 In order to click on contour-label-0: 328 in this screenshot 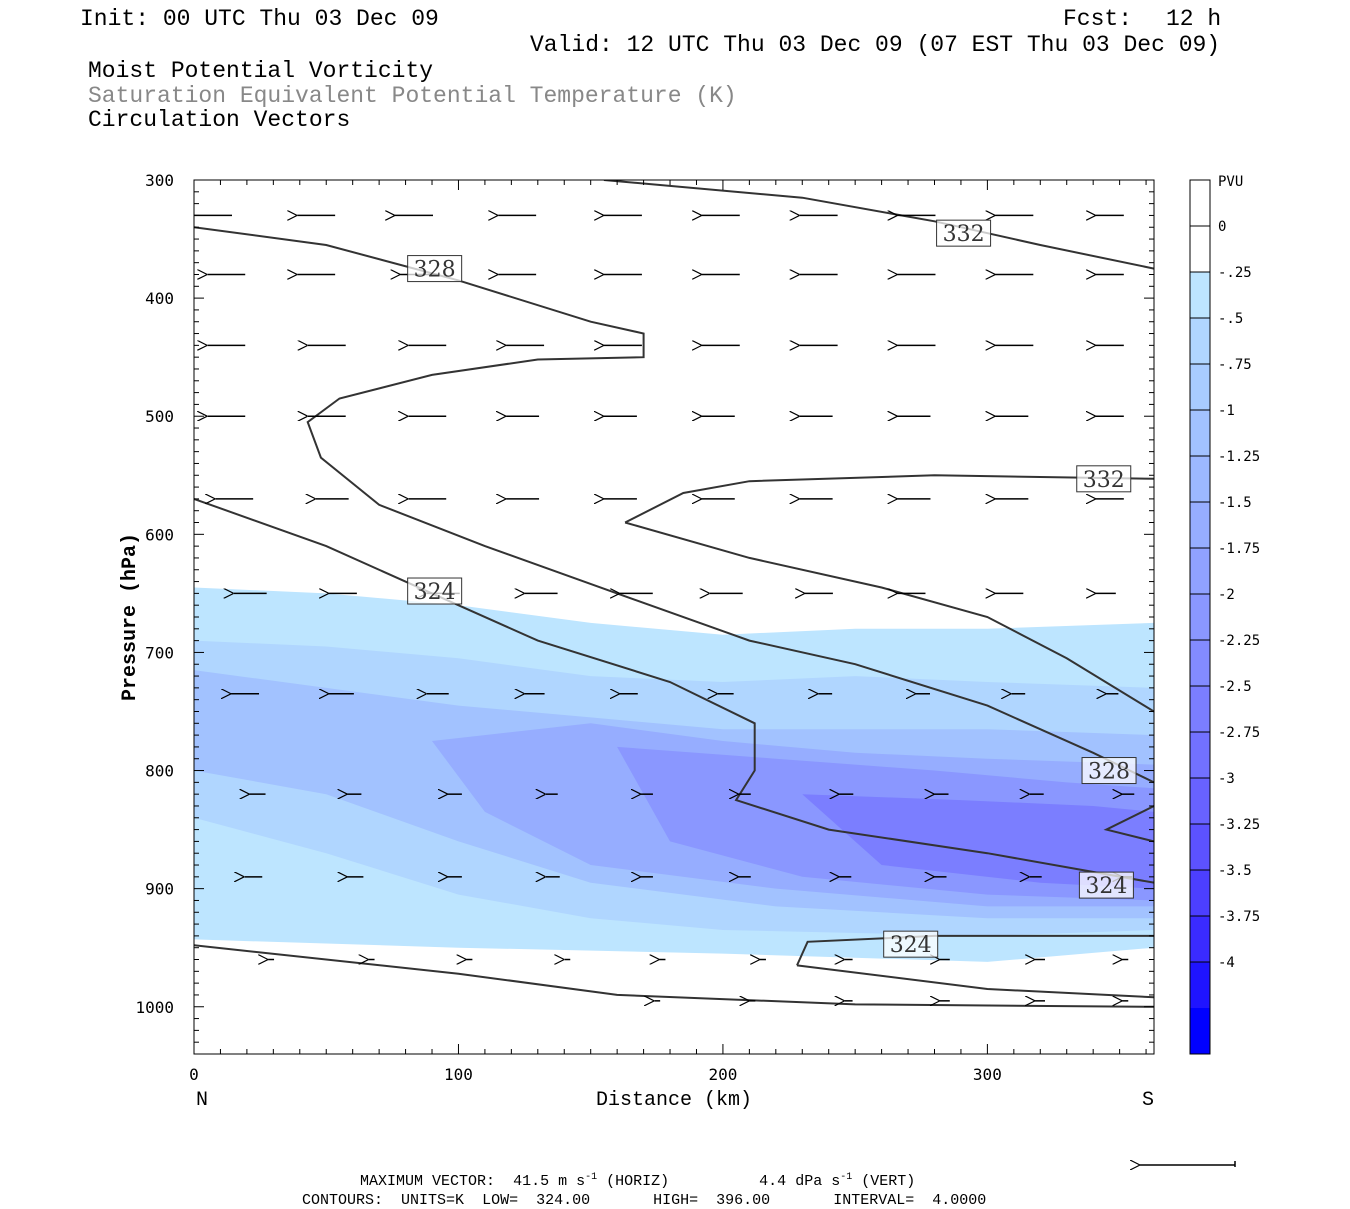, I will do `click(435, 270)`.